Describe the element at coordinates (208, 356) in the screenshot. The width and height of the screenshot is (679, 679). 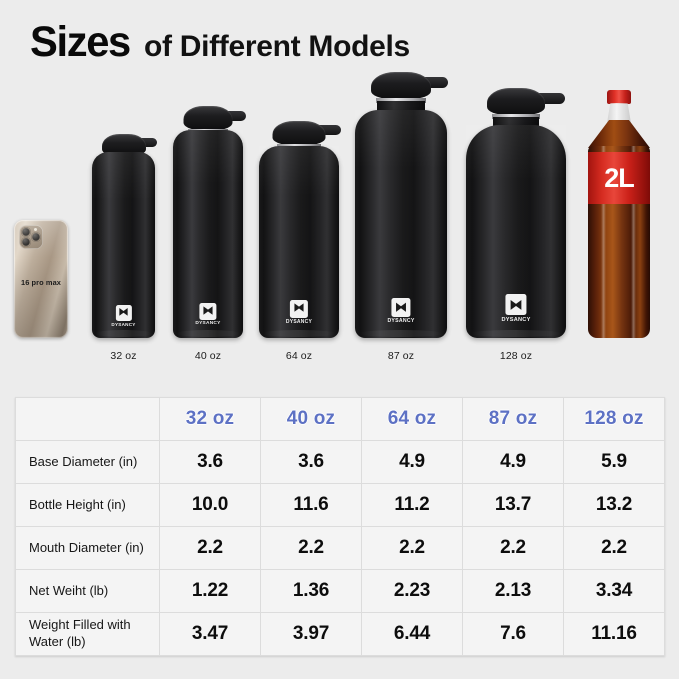
I see `bottle-caption-40oz: 40 oz` at that location.